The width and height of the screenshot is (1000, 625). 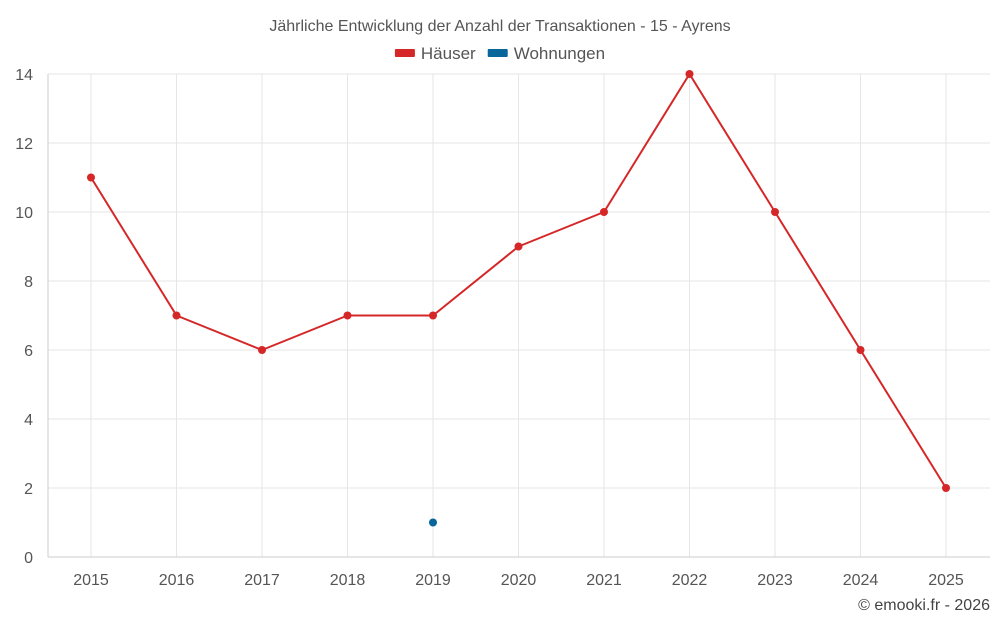 What do you see at coordinates (924, 605) in the screenshot?
I see `credit-text: © emooki.fr - 2026` at bounding box center [924, 605].